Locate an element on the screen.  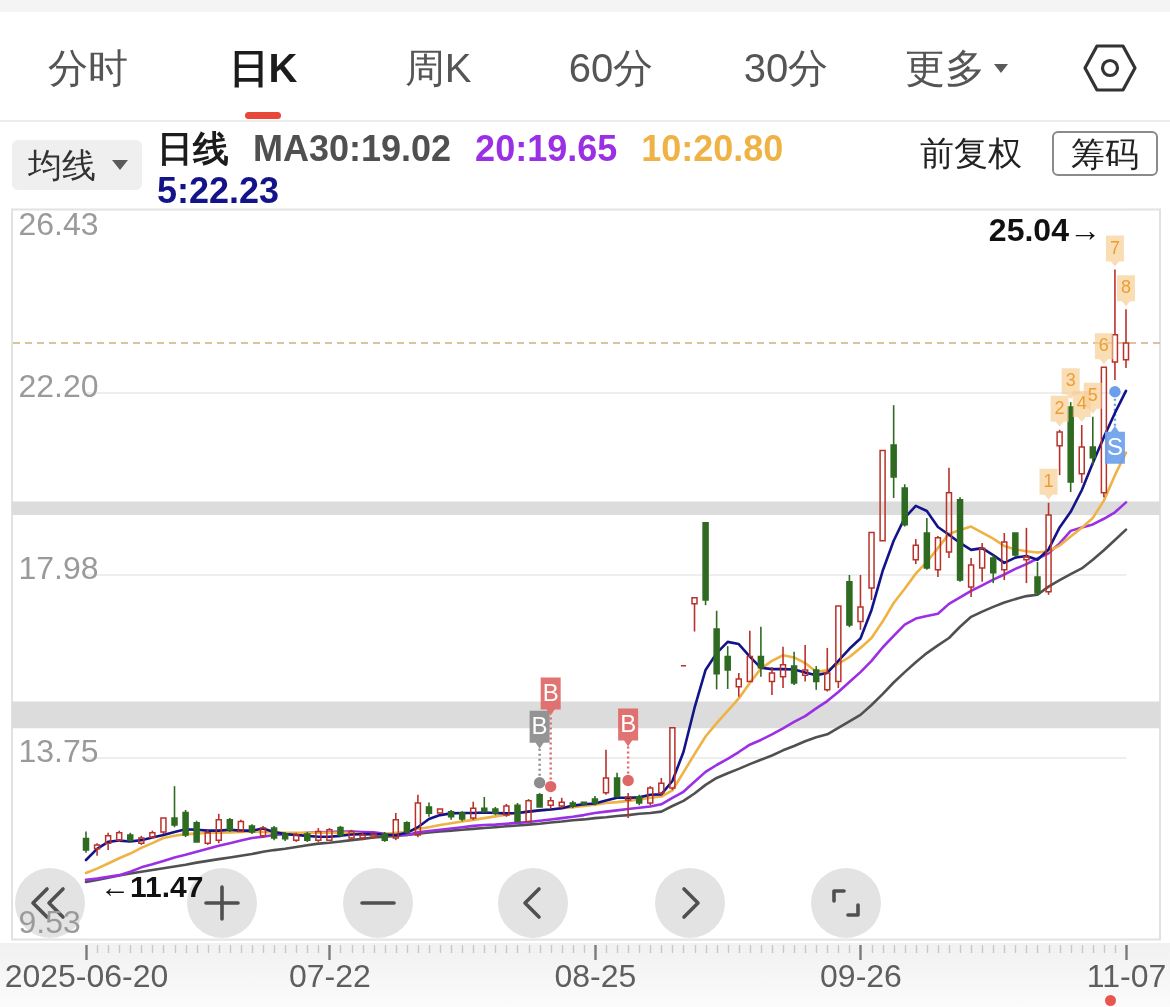
text: 4 is located at coordinates (1081, 403).